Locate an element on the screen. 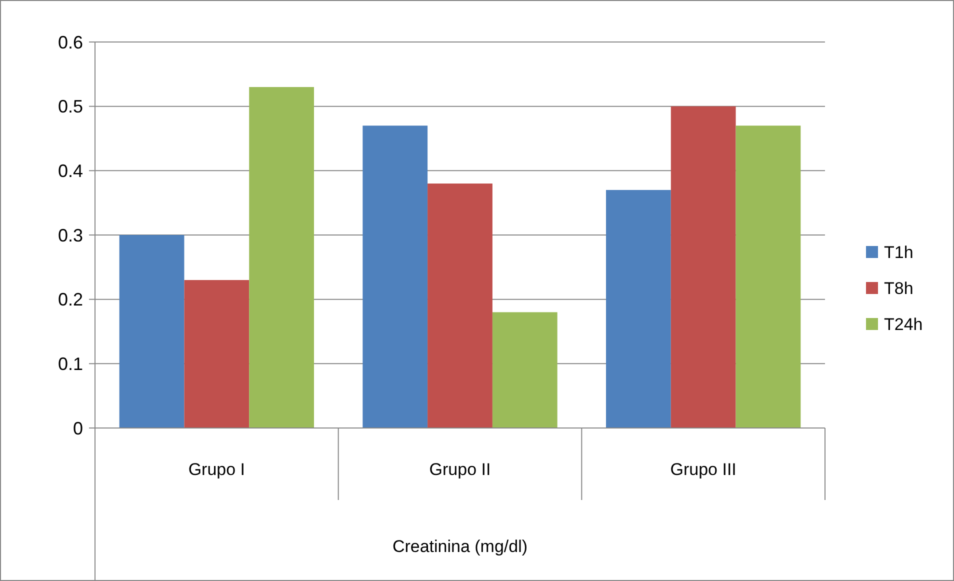 The image size is (954, 581). y-tick-label: 0.6 is located at coordinates (70, 42).